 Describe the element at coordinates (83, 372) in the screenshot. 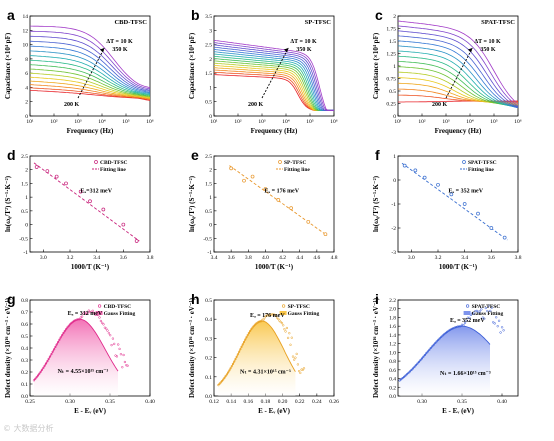

I see `trap-density-g: Nₜ = 4.55×10¹⁵ cm⁻³` at that location.